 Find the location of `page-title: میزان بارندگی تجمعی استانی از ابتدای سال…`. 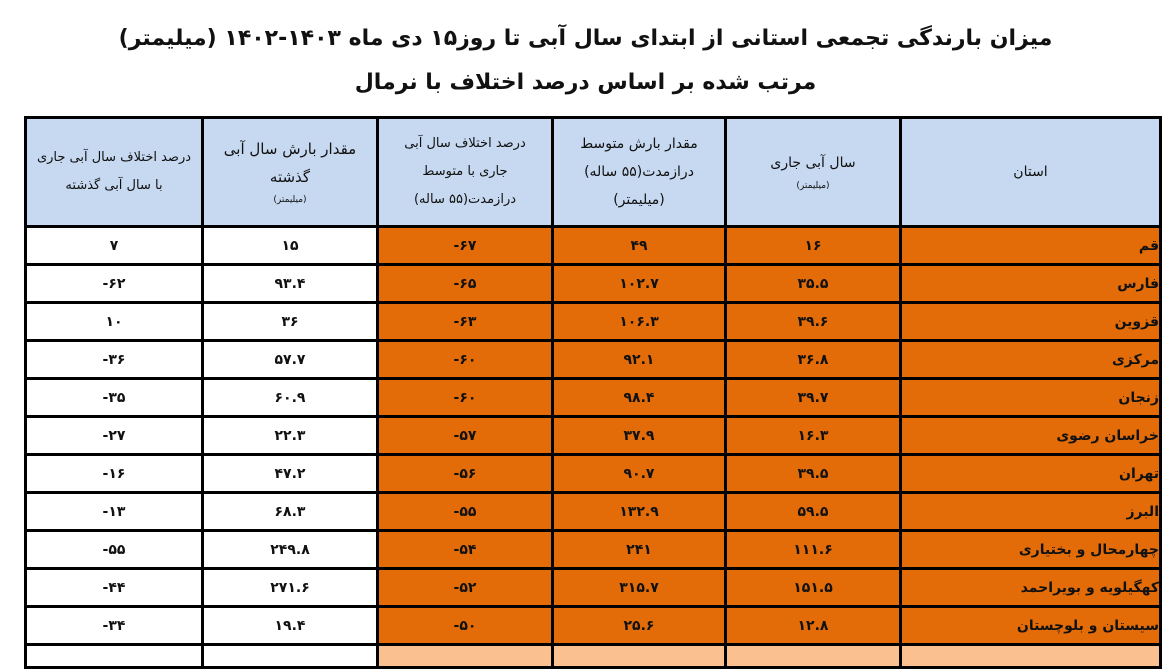

page-title: میزان بارندگی تجمعی استانی از ابتدای سال… is located at coordinates (585, 38).